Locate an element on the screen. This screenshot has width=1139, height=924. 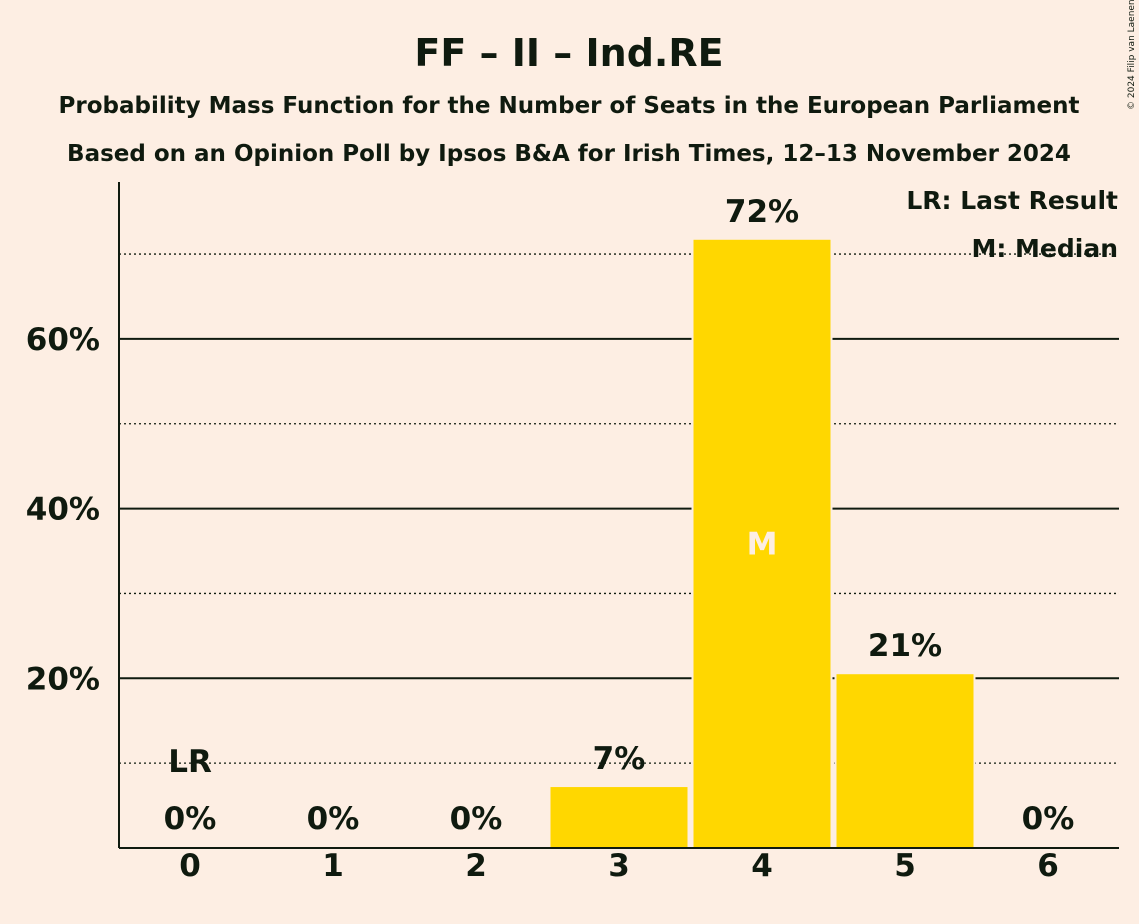
copyright-notice: © 2024 Filip van Laenen is located at coordinates (1132, 55).